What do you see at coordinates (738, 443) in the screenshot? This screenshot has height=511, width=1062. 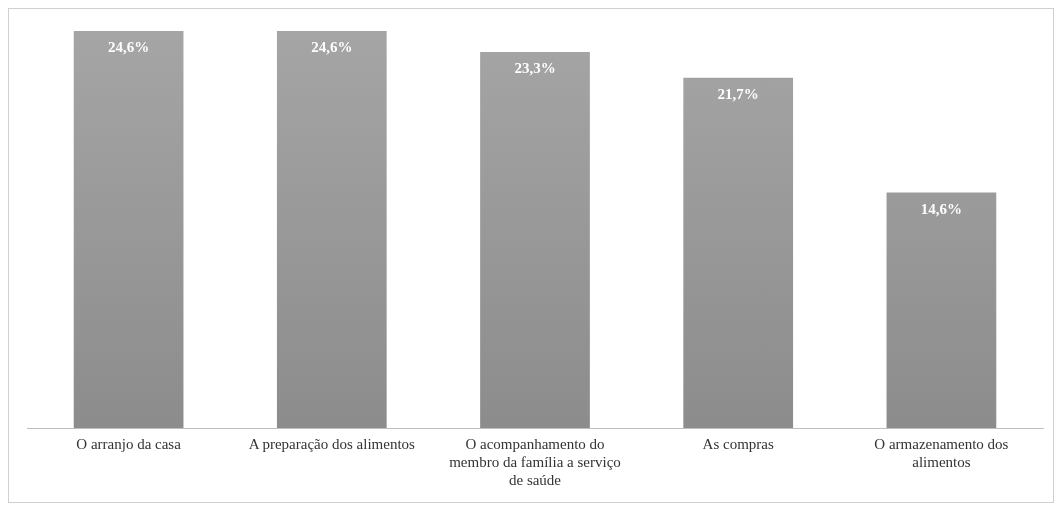 I see `x-tick-label: As compras` at bounding box center [738, 443].